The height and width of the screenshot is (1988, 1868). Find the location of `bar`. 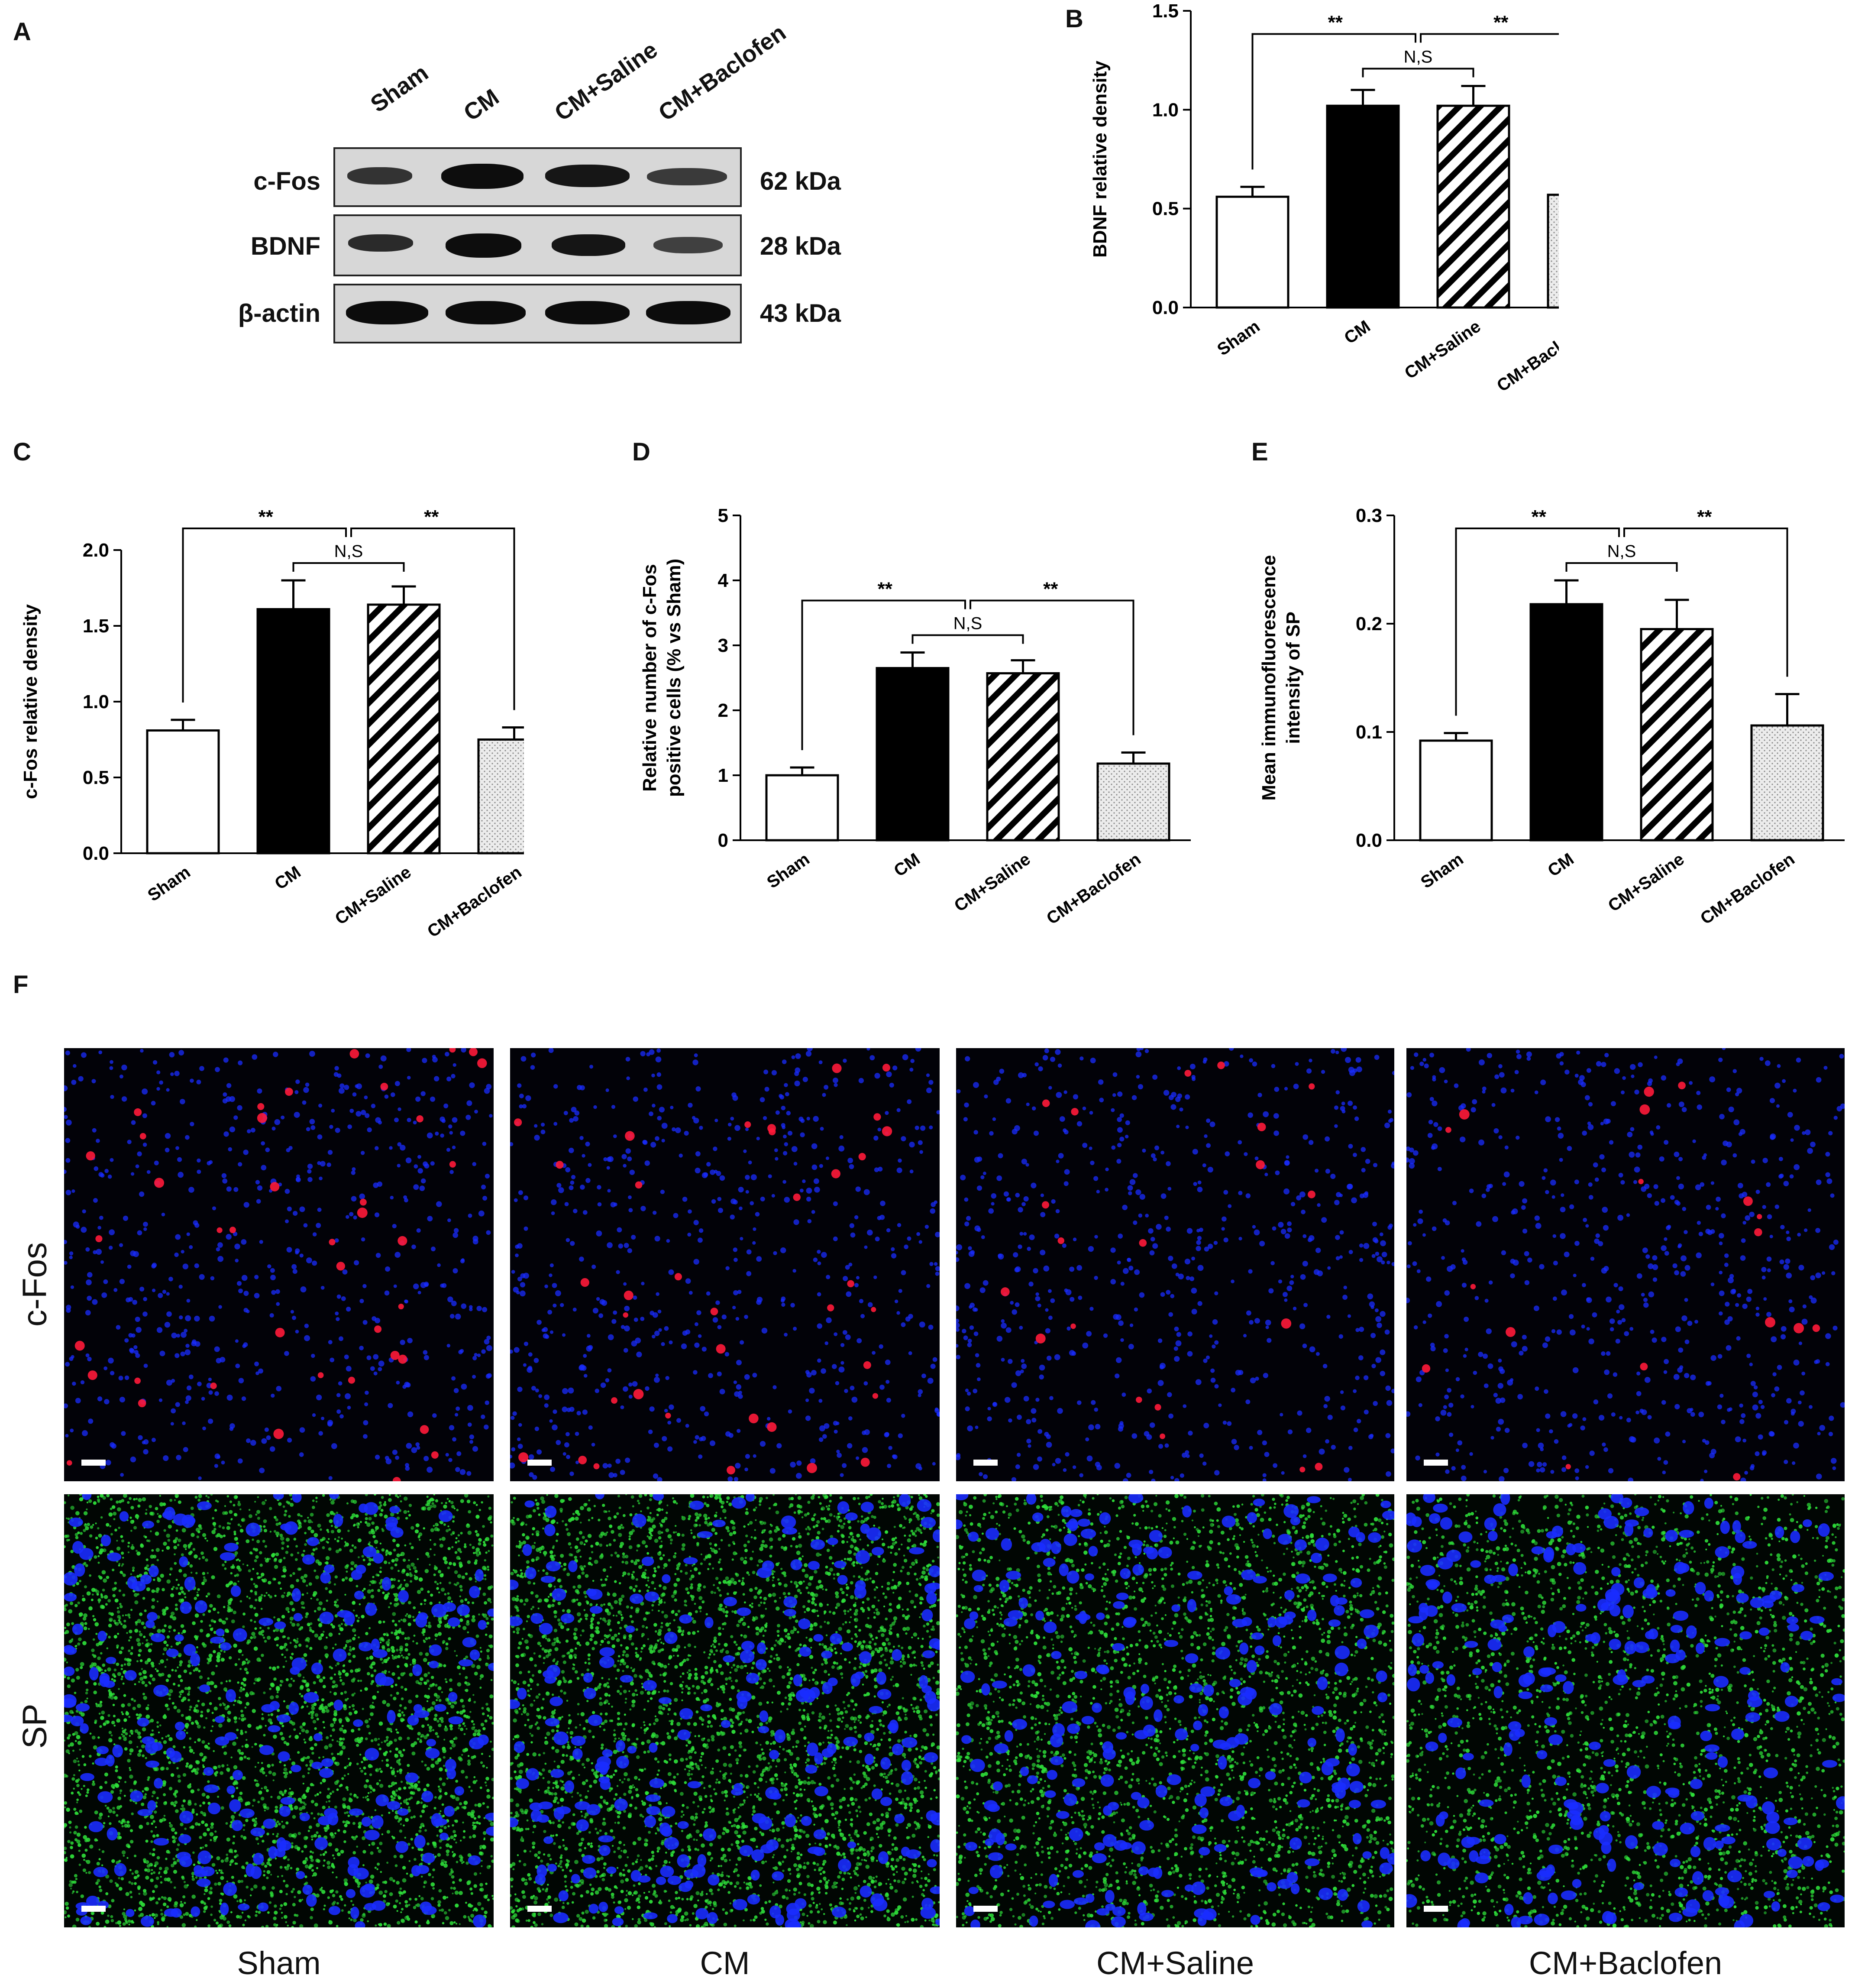

bar is located at coordinates (802, 808).